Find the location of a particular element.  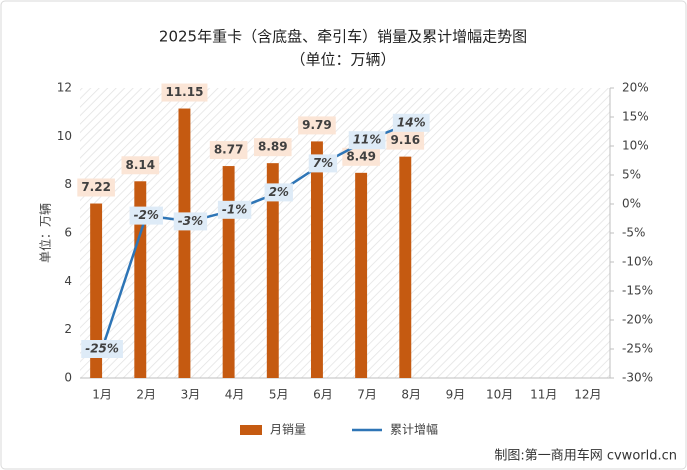

value-label: -3% is located at coordinates (190, 221).